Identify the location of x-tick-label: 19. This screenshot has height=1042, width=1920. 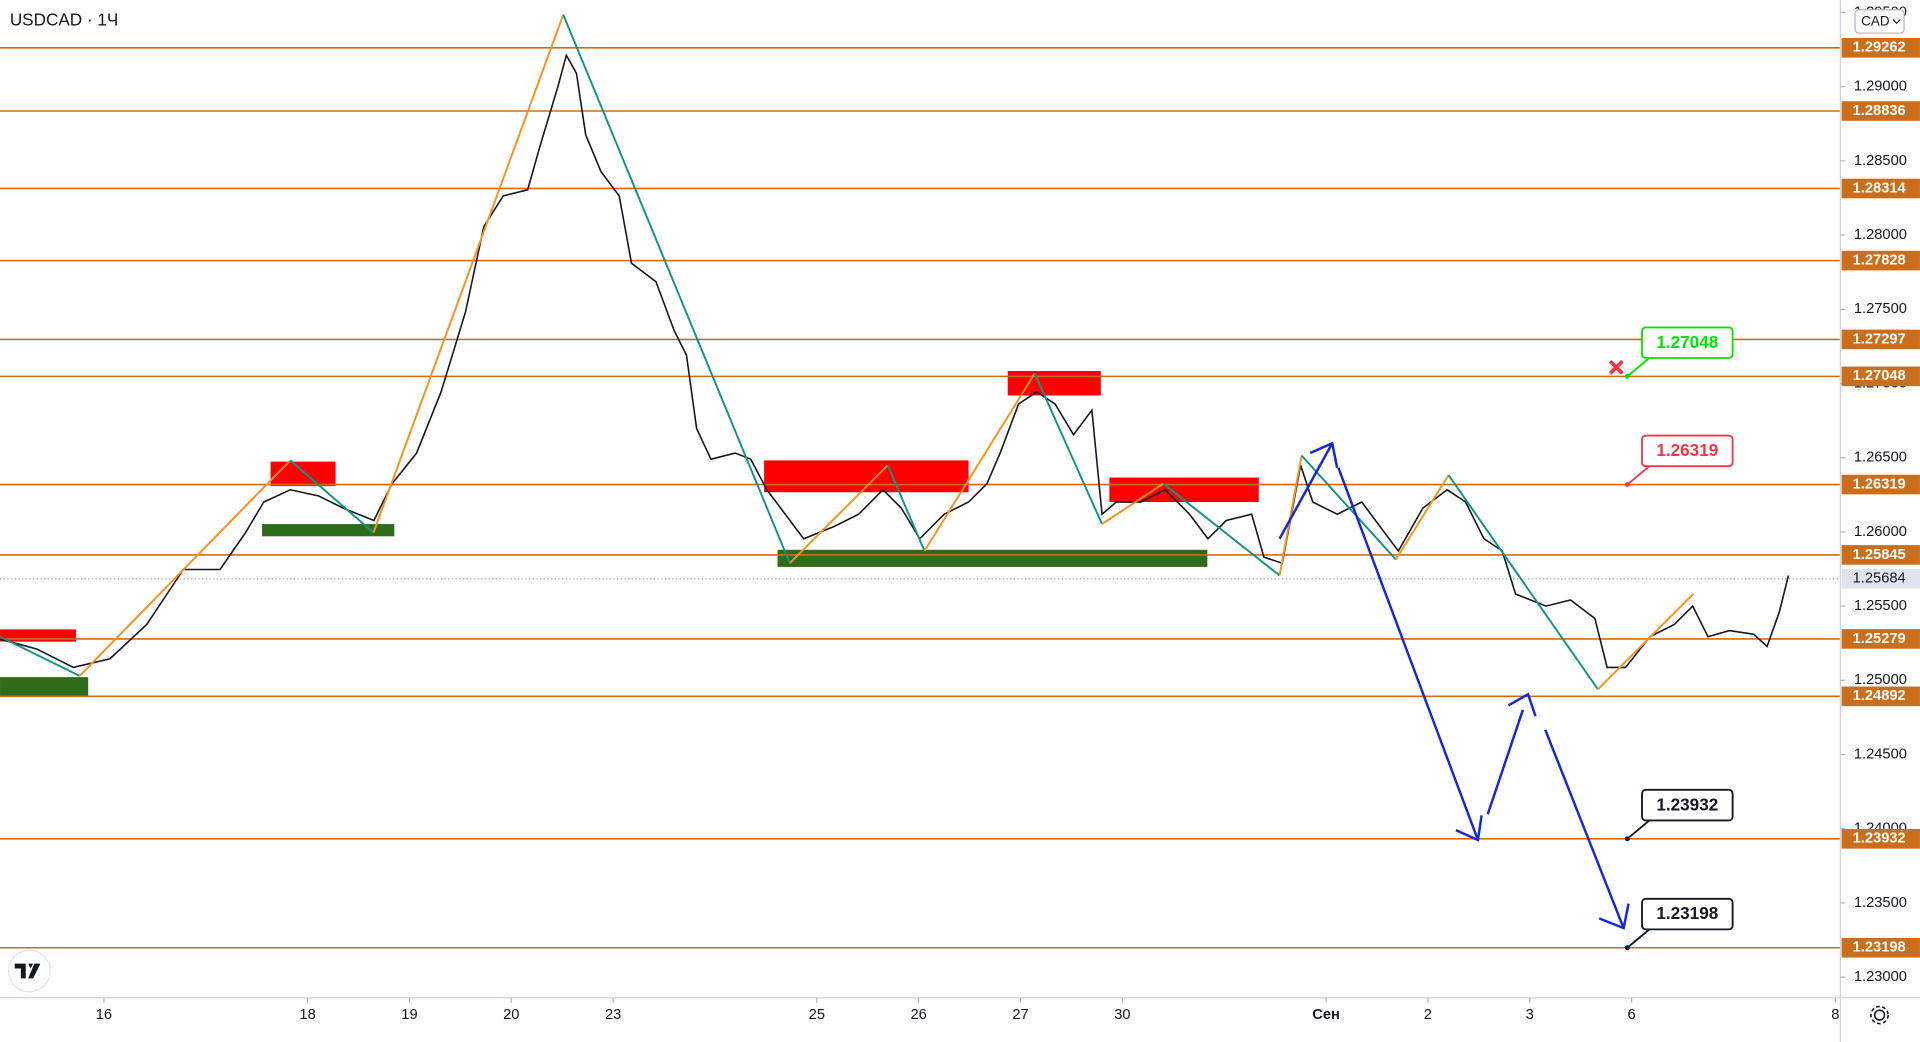
(409, 1015).